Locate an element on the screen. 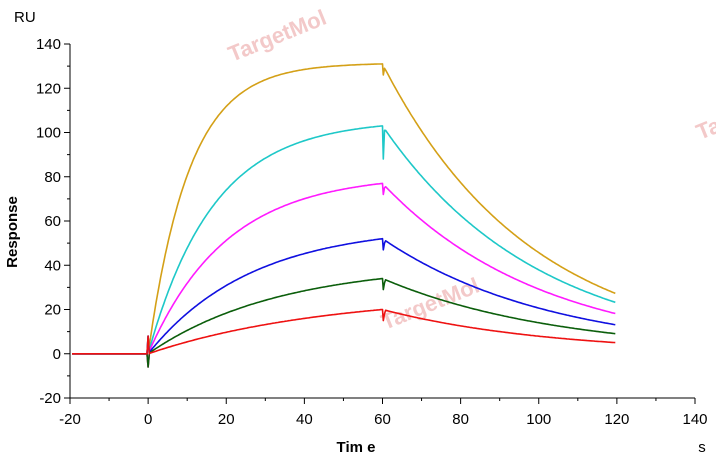 The height and width of the screenshot is (468, 716). x-axis-title: Tim e is located at coordinates (356, 447).